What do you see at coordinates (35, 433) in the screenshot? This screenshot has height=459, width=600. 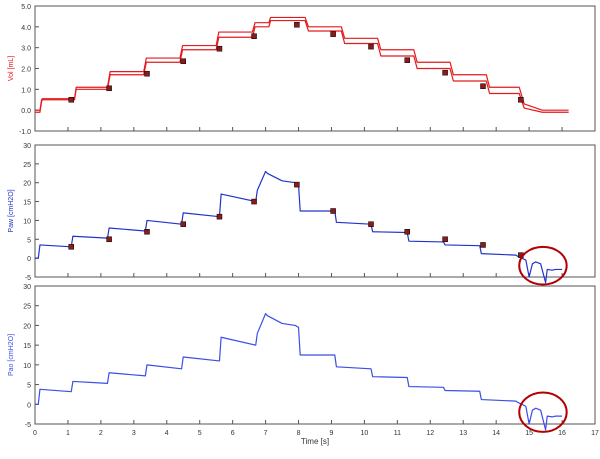 I see `x-tick-label: 0` at bounding box center [35, 433].